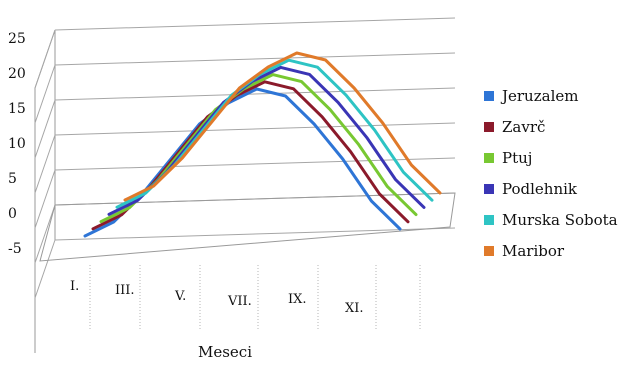  I want to click on legend-item: Podlehnik, so click(551, 188).